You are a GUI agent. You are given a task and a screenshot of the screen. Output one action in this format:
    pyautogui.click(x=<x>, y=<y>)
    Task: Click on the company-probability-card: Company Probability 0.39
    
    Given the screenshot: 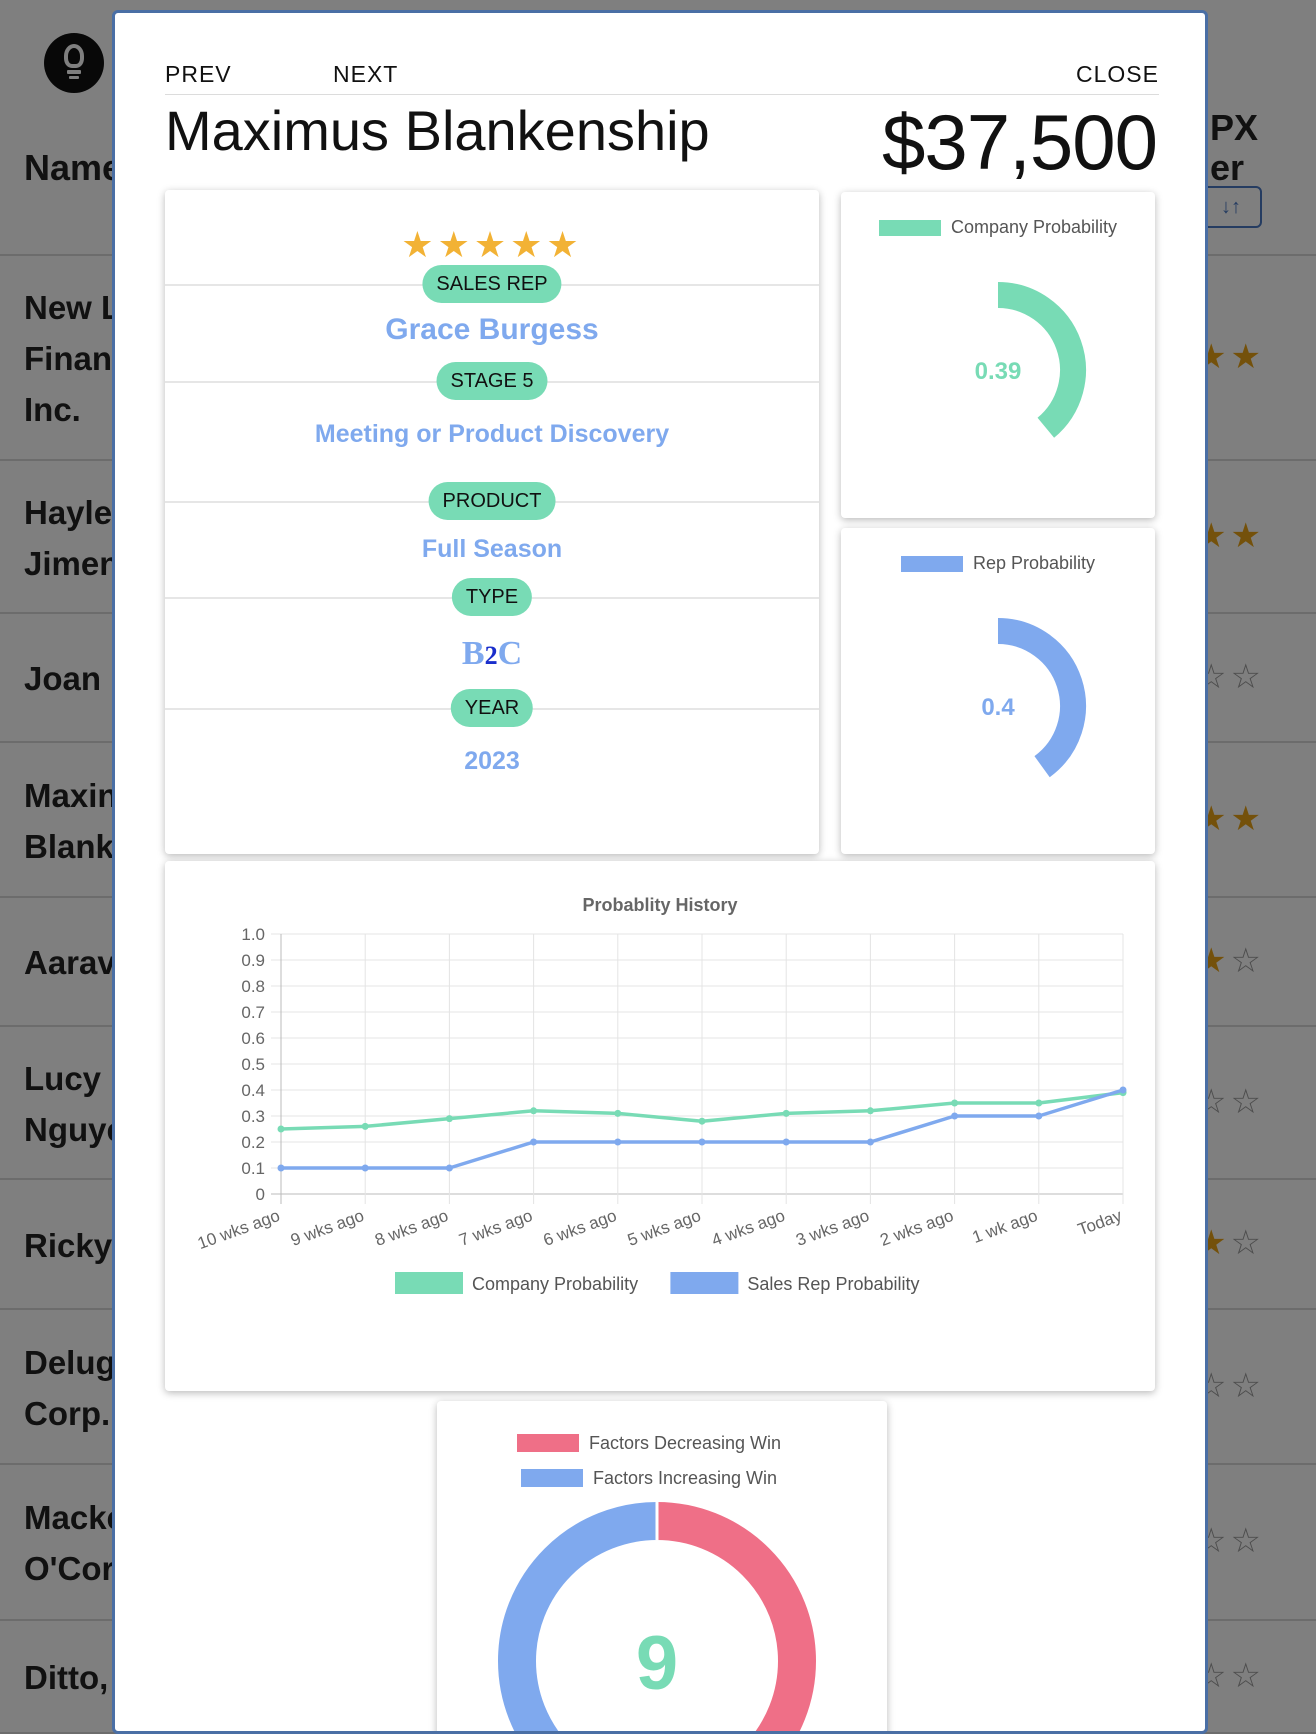 What is the action you would take?
    pyautogui.click(x=998, y=355)
    